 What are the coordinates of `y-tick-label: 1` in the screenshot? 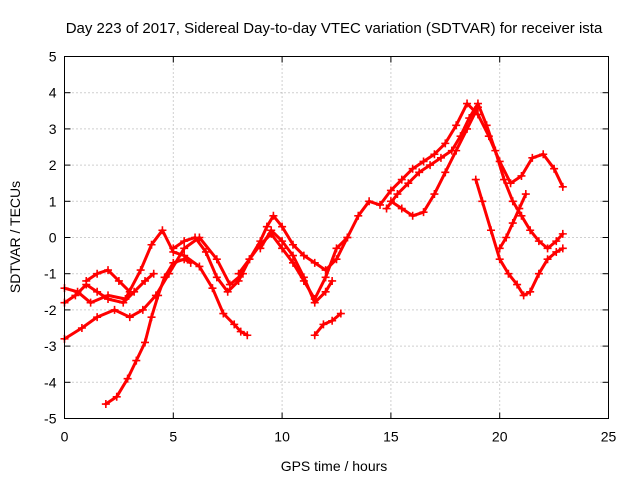 It's located at (53, 201).